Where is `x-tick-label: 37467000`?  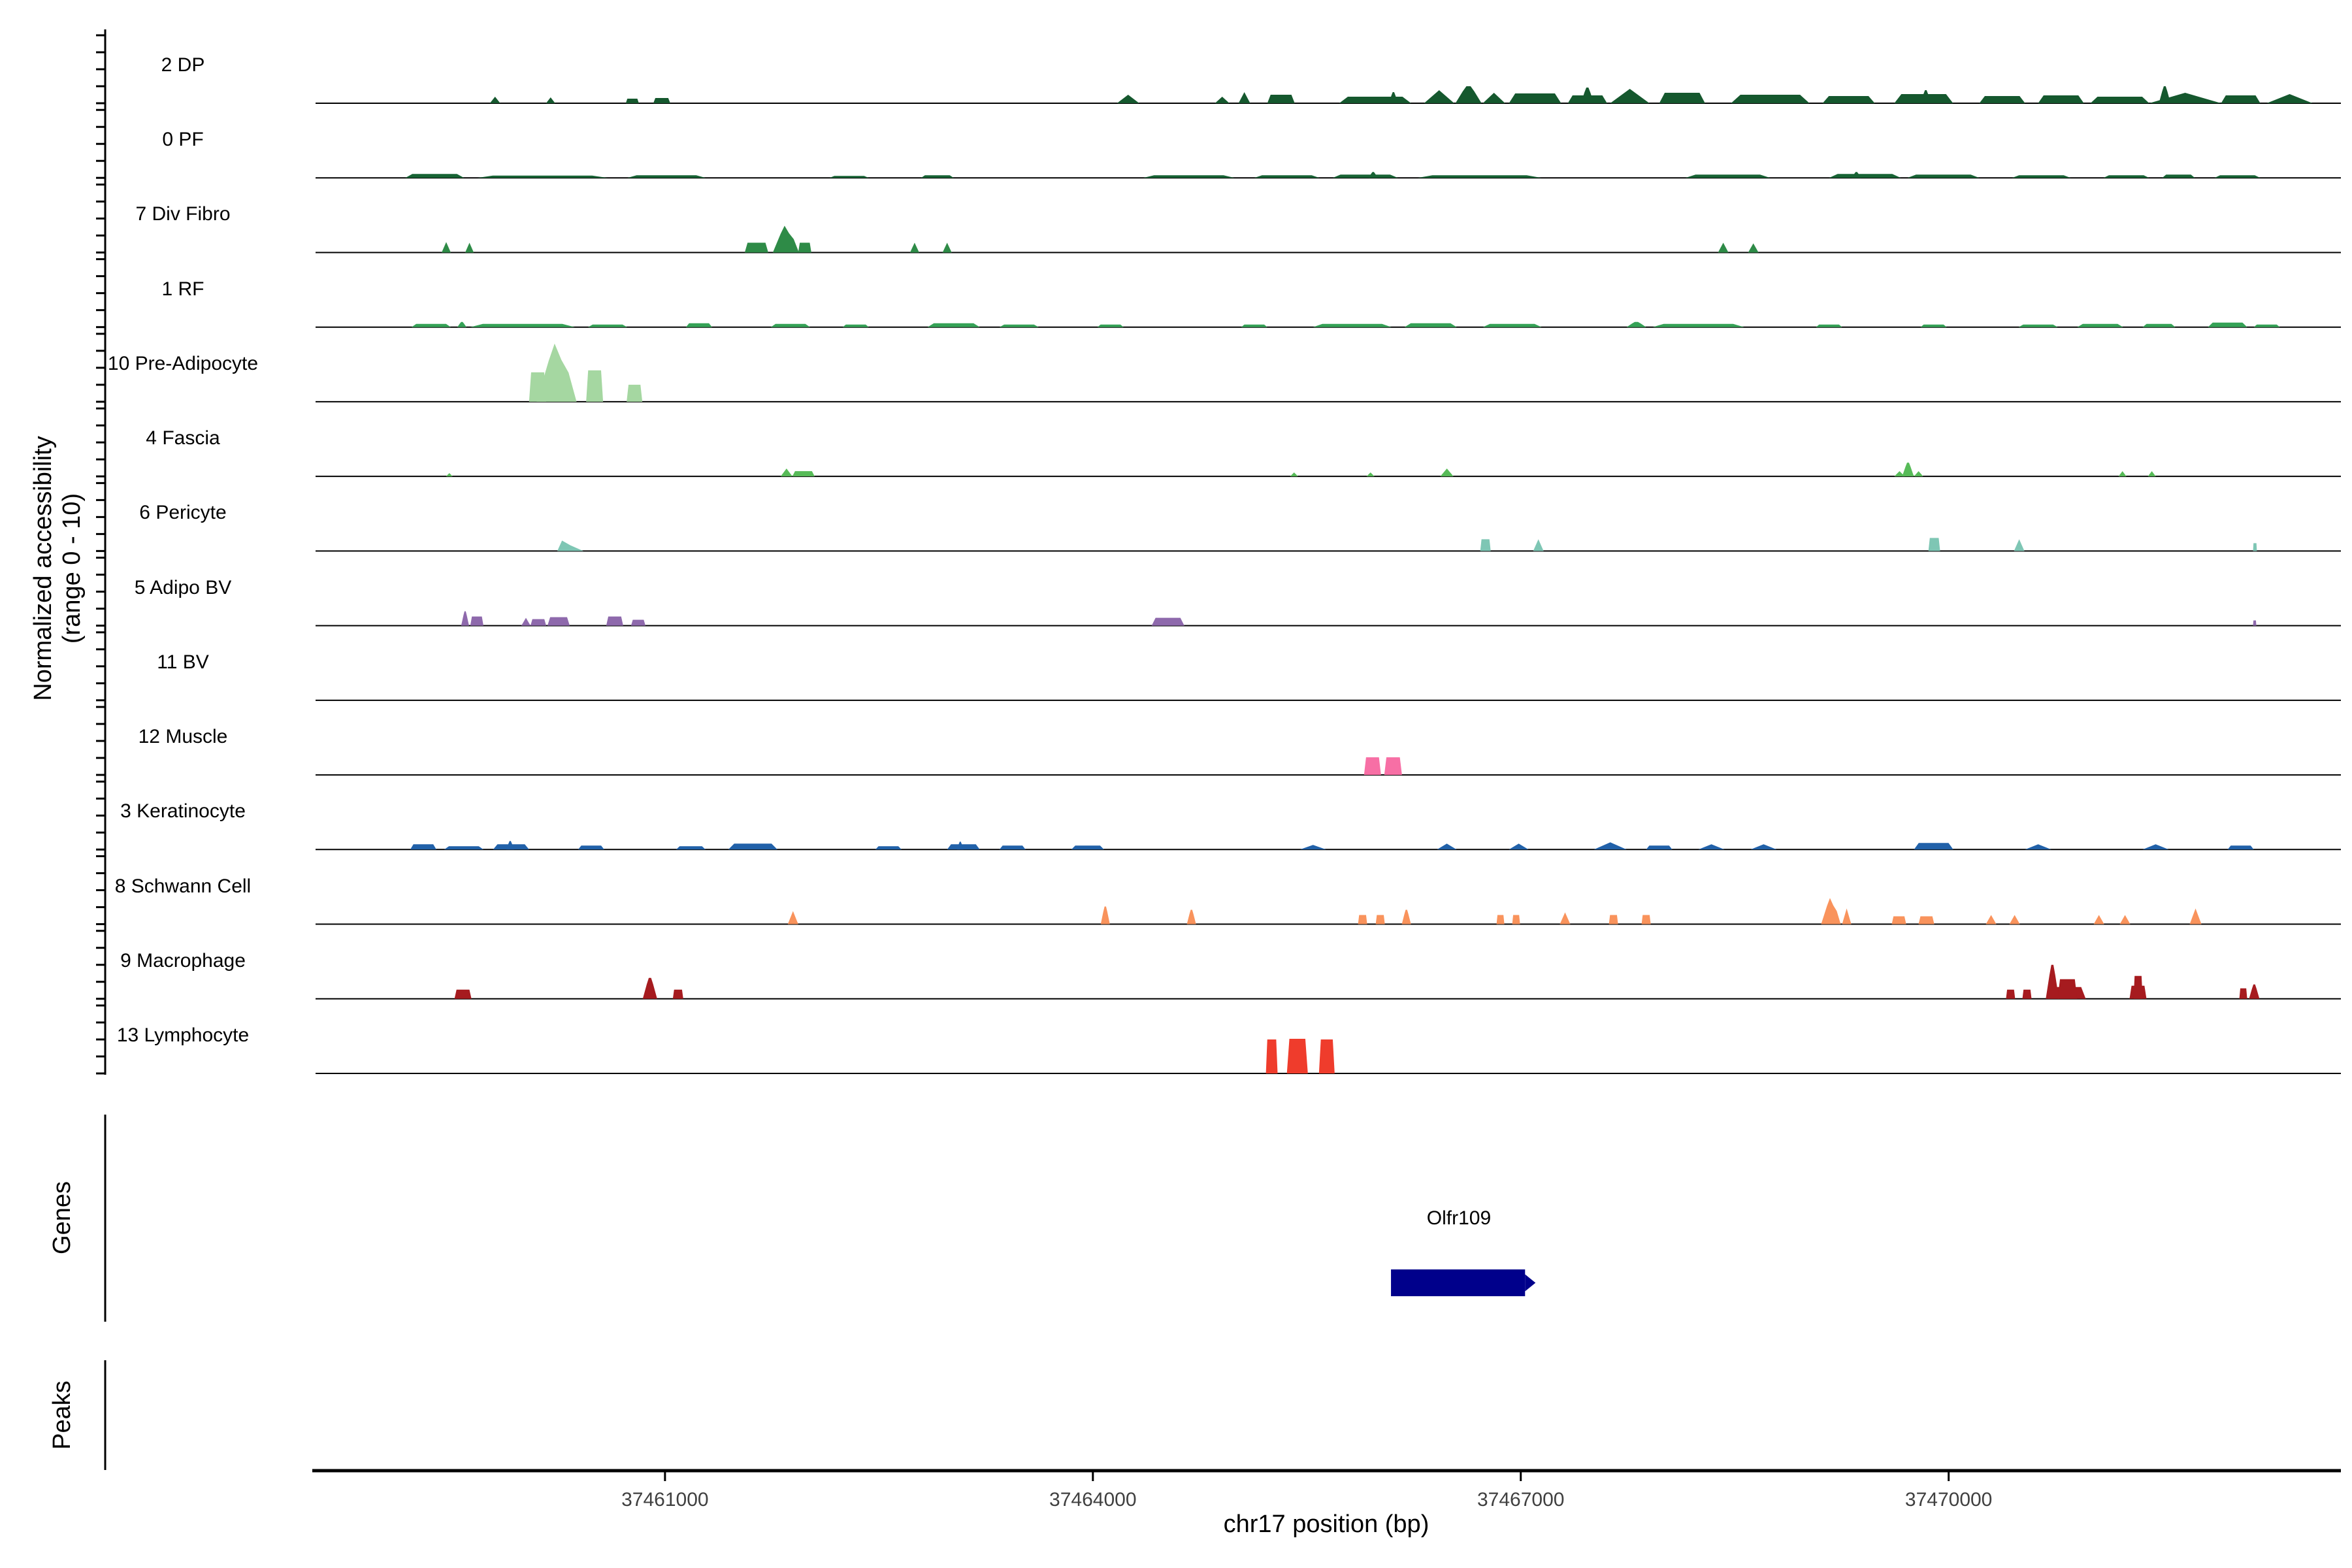 x-tick-label: 37467000 is located at coordinates (1520, 1500).